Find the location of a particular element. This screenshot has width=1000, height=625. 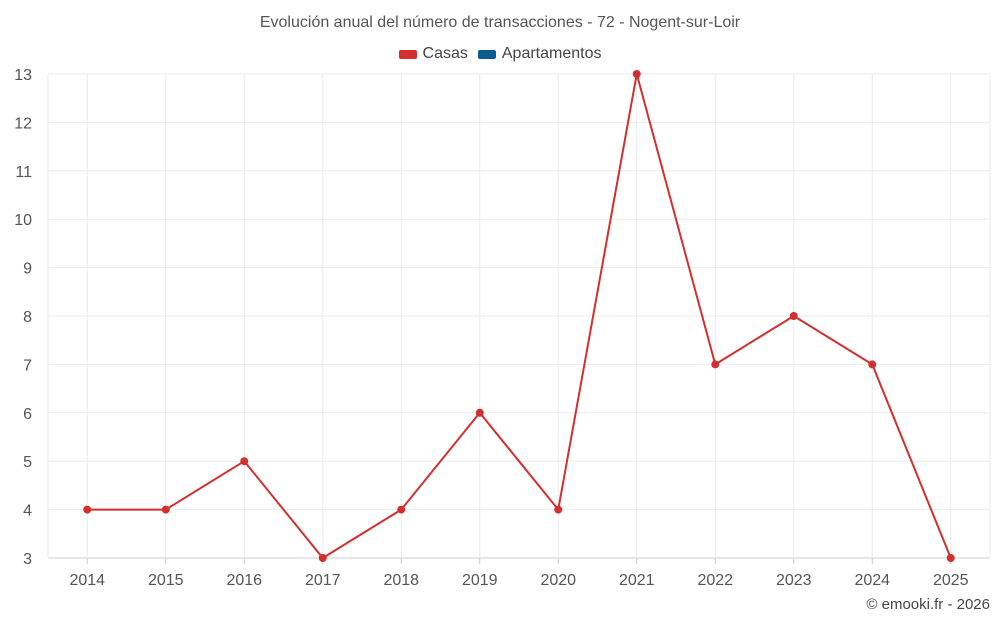

x-tick-label-2017: 2017 is located at coordinates (323, 580).